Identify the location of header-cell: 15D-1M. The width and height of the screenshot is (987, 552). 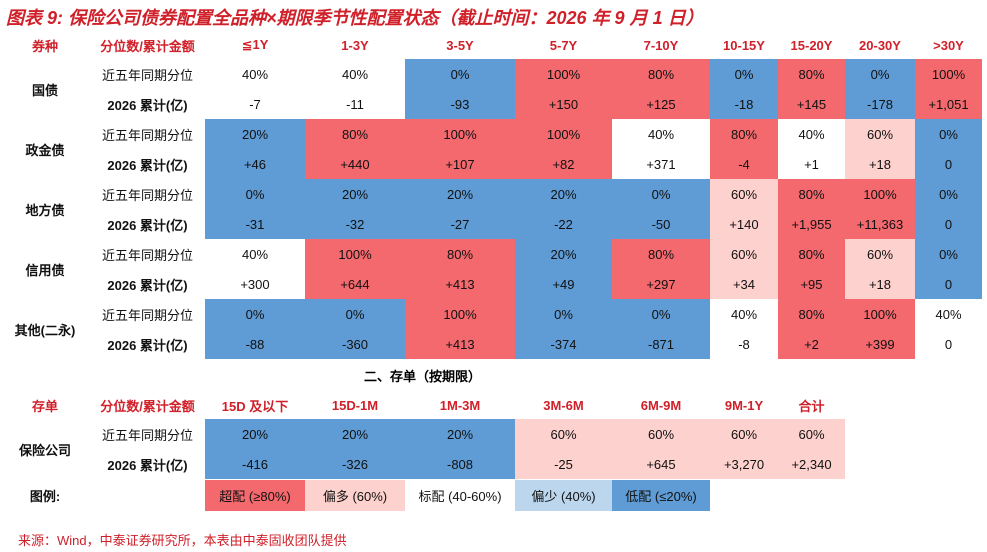
(355, 405).